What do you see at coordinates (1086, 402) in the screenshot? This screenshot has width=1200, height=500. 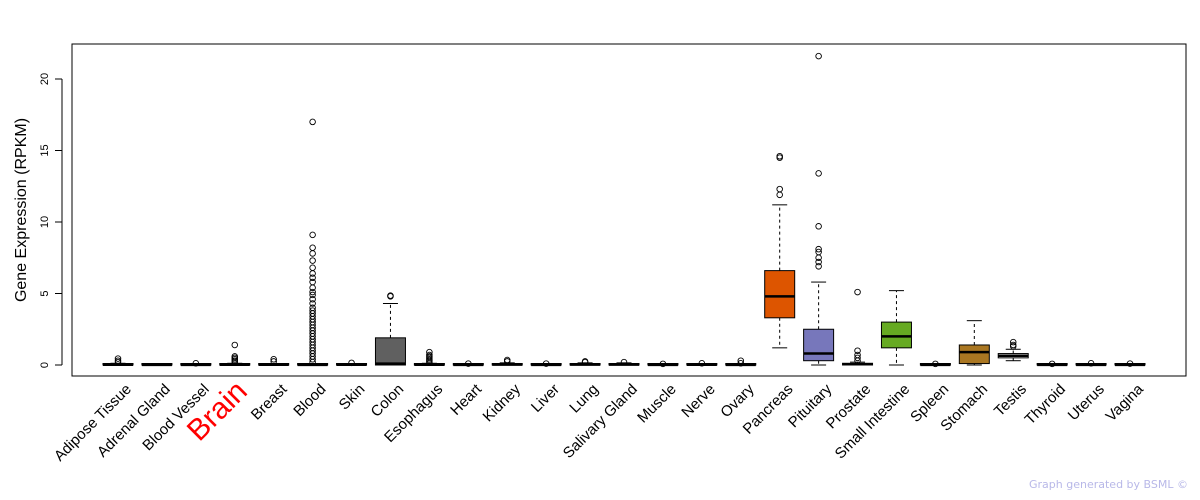 I see `x-tick-label: Uterus` at bounding box center [1086, 402].